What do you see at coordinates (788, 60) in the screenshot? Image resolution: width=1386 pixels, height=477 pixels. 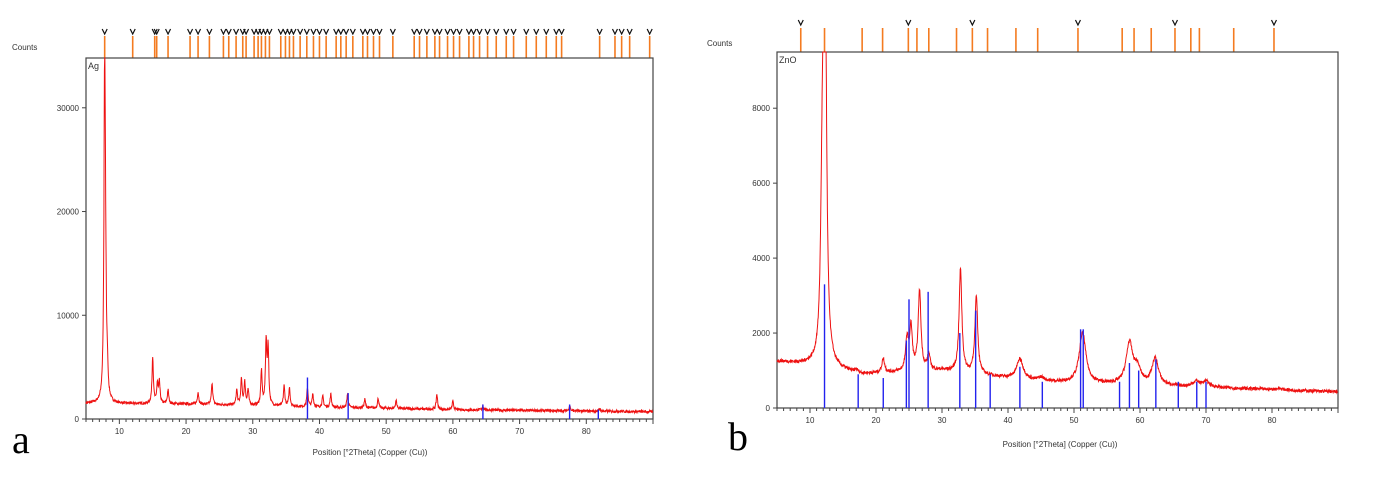 I see `sample-label: ZnO` at bounding box center [788, 60].